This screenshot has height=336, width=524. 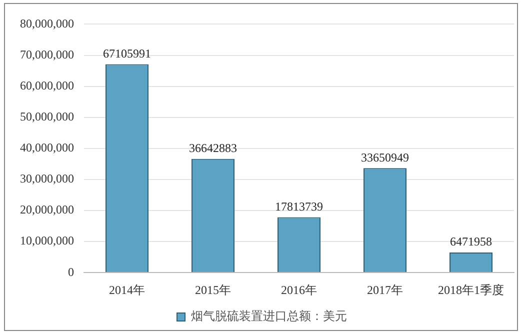 I want to click on y-tick-label: 60,000,000, so click(x=47, y=85).